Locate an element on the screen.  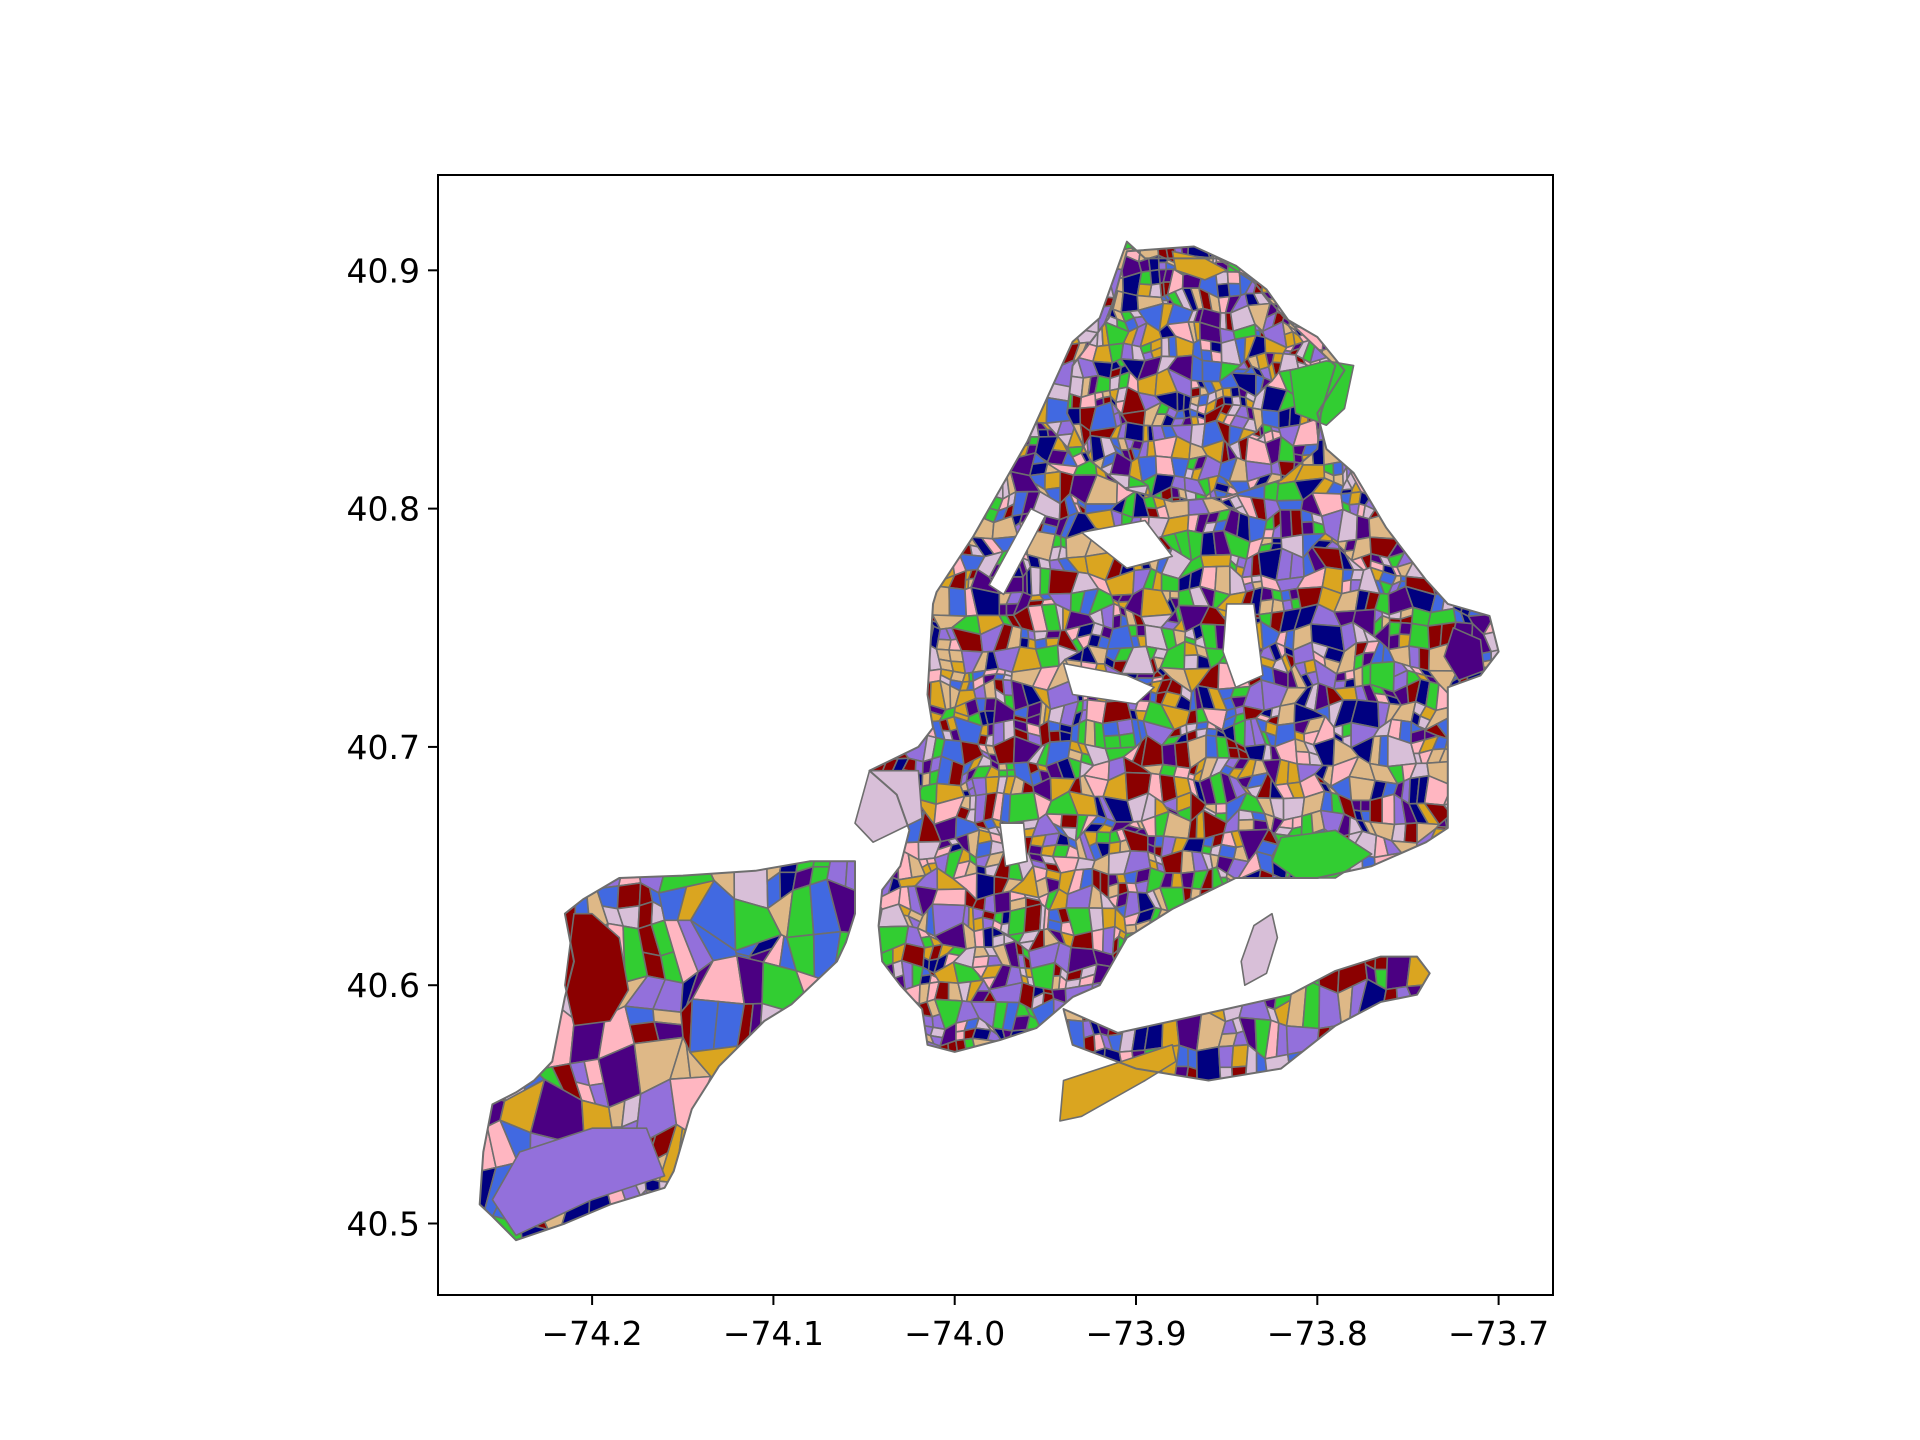
large-tract-queens-east is located at coordinates (1464, 654).